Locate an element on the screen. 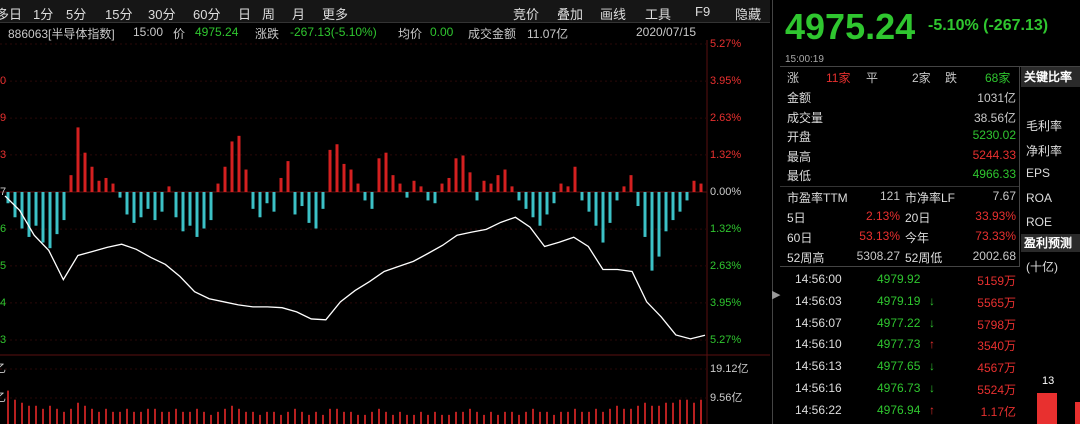 The image size is (1080, 424). trade-volume: 5798万 is located at coordinates (996, 324).